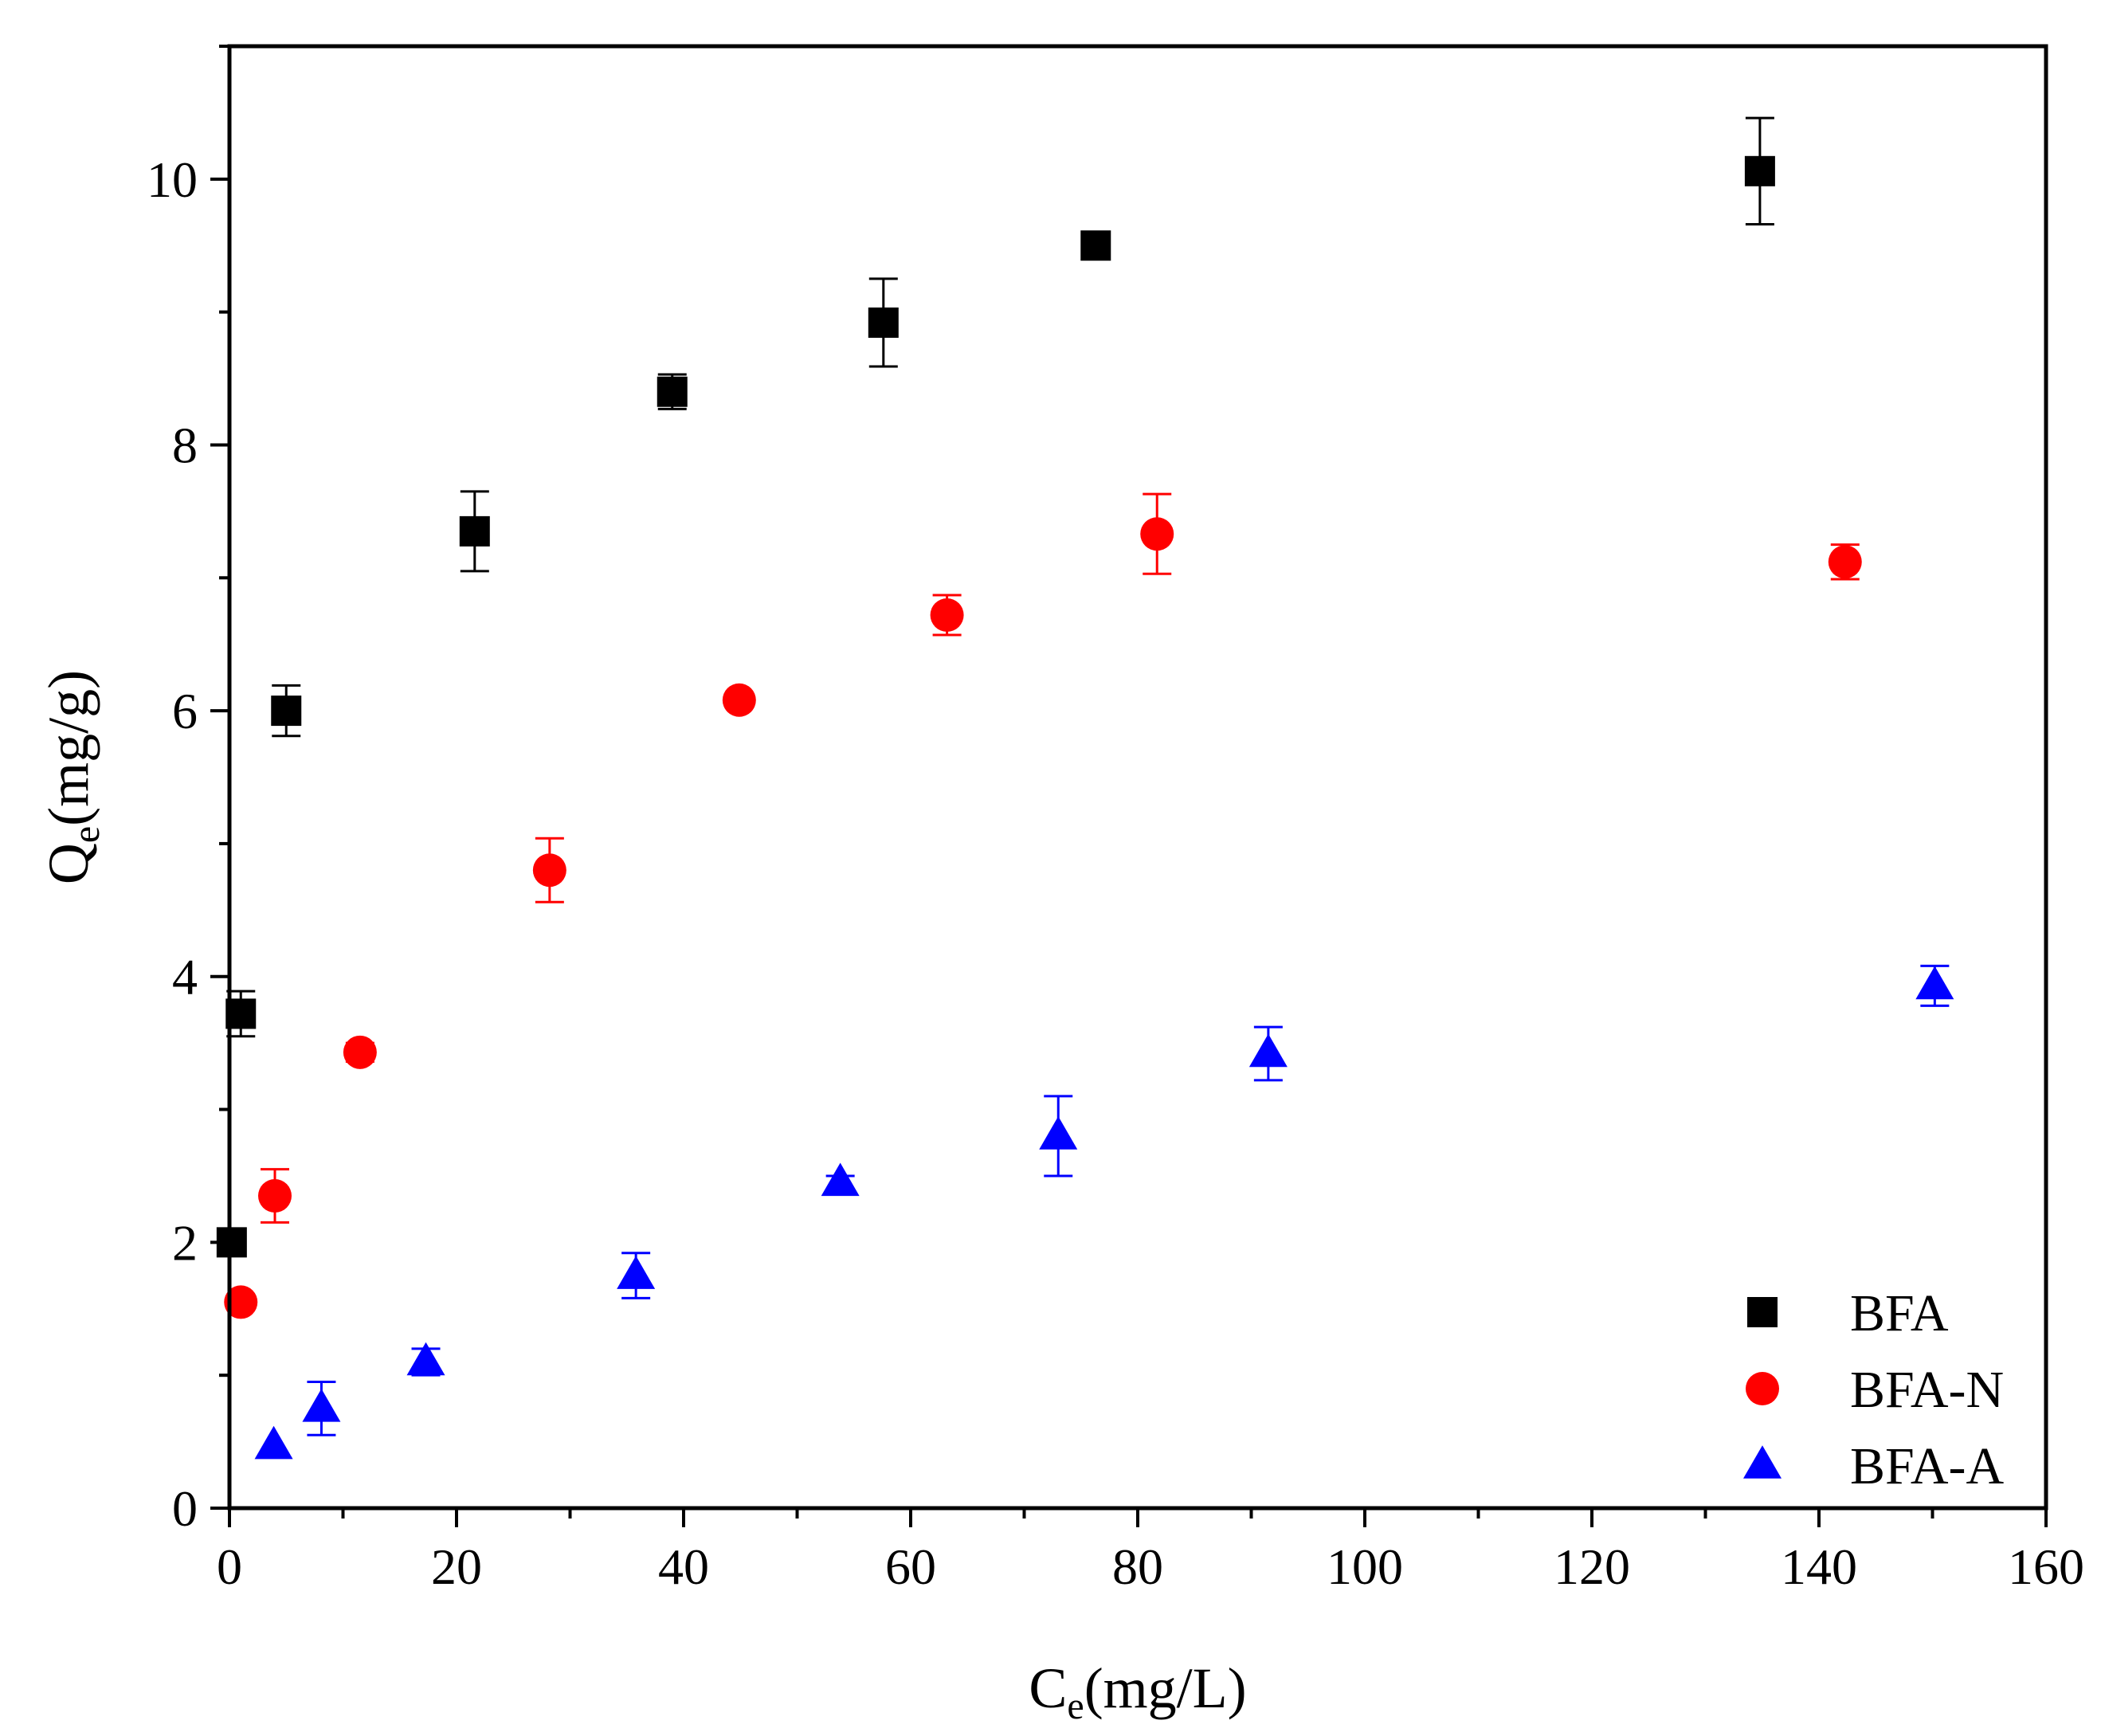 This screenshot has height=1736, width=2101. I want to click on y-tick-label: 4, so click(185, 977).